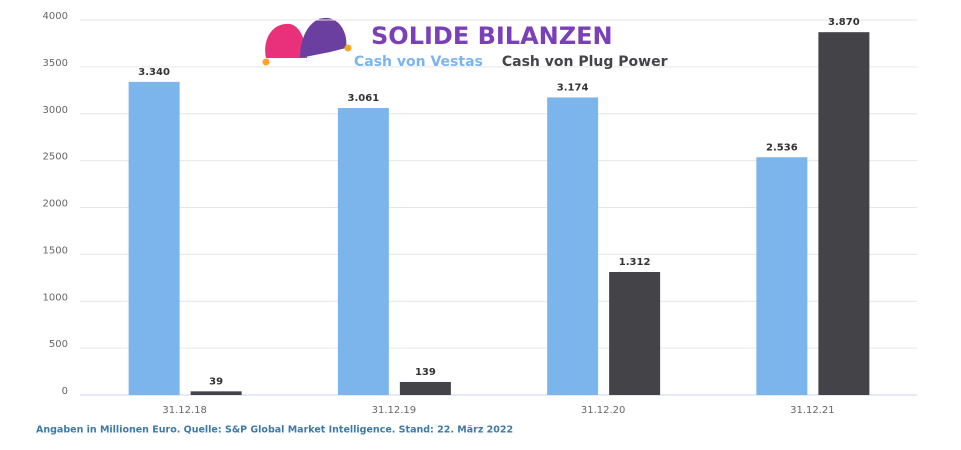 The image size is (961, 450). Describe the element at coordinates (154, 72) in the screenshot. I see `value-label: 3.340` at that location.